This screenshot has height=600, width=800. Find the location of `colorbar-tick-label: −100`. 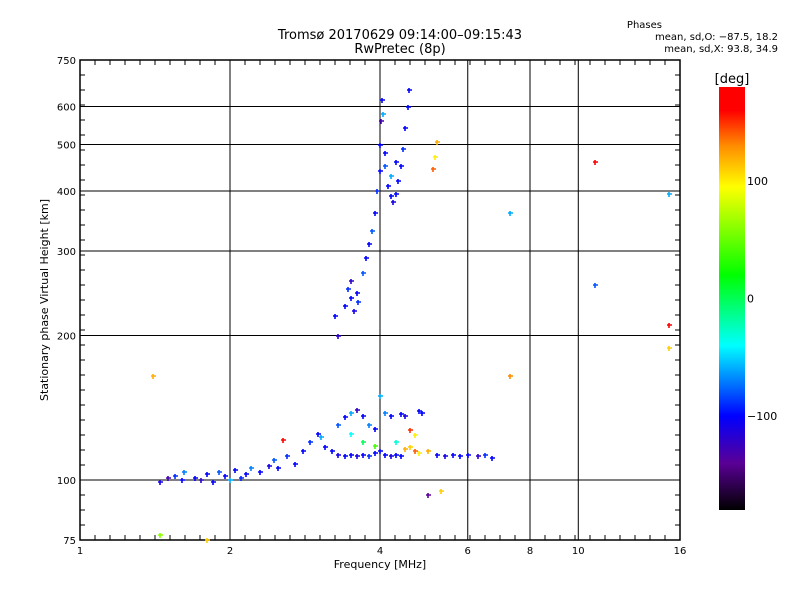

colorbar-tick-label: −100 is located at coordinates (762, 416).